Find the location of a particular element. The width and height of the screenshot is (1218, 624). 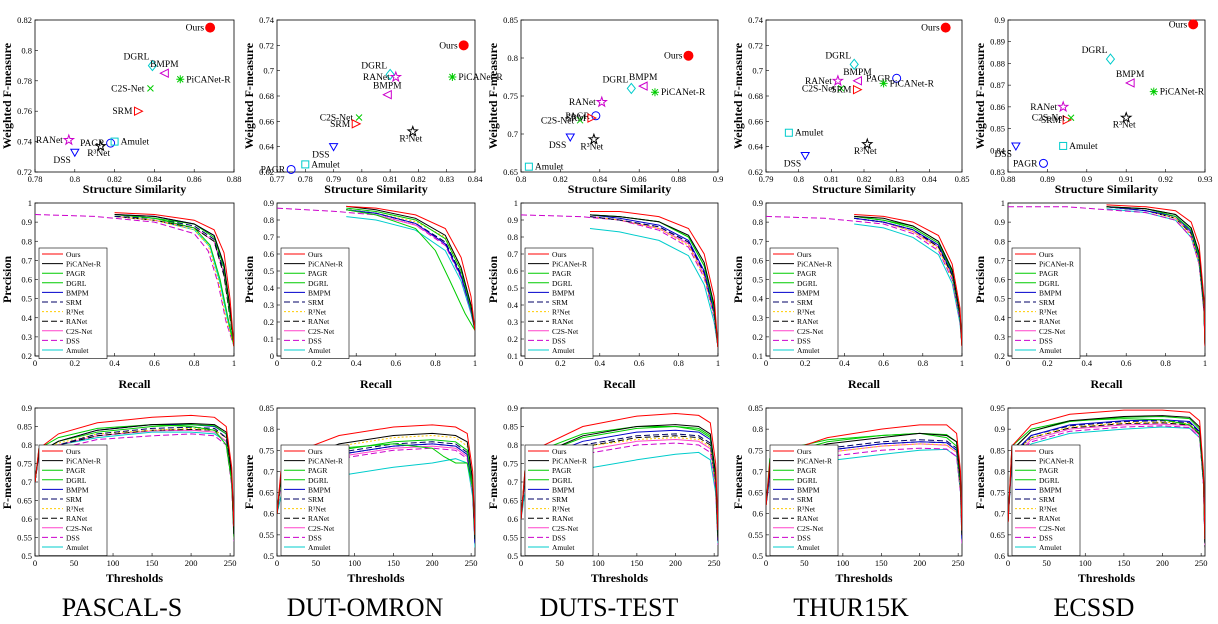

x-tick-label: 200 is located at coordinates (919, 563).